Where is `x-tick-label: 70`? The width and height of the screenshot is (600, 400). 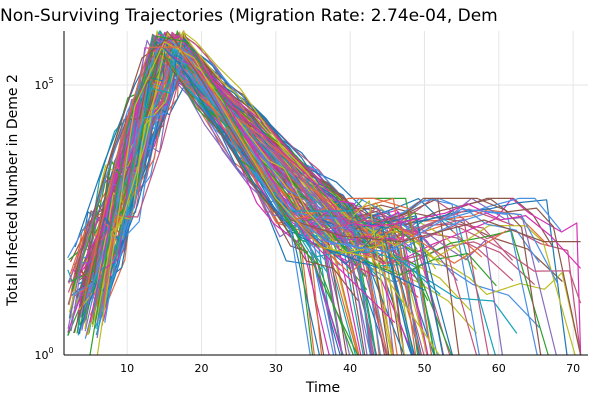
x-tick-label: 70 is located at coordinates (573, 368).